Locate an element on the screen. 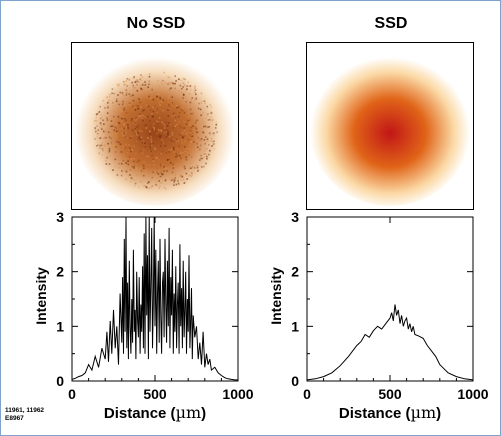 The height and width of the screenshot is (436, 501). x-tick-label-no-ssd: 500 is located at coordinates (155, 394).